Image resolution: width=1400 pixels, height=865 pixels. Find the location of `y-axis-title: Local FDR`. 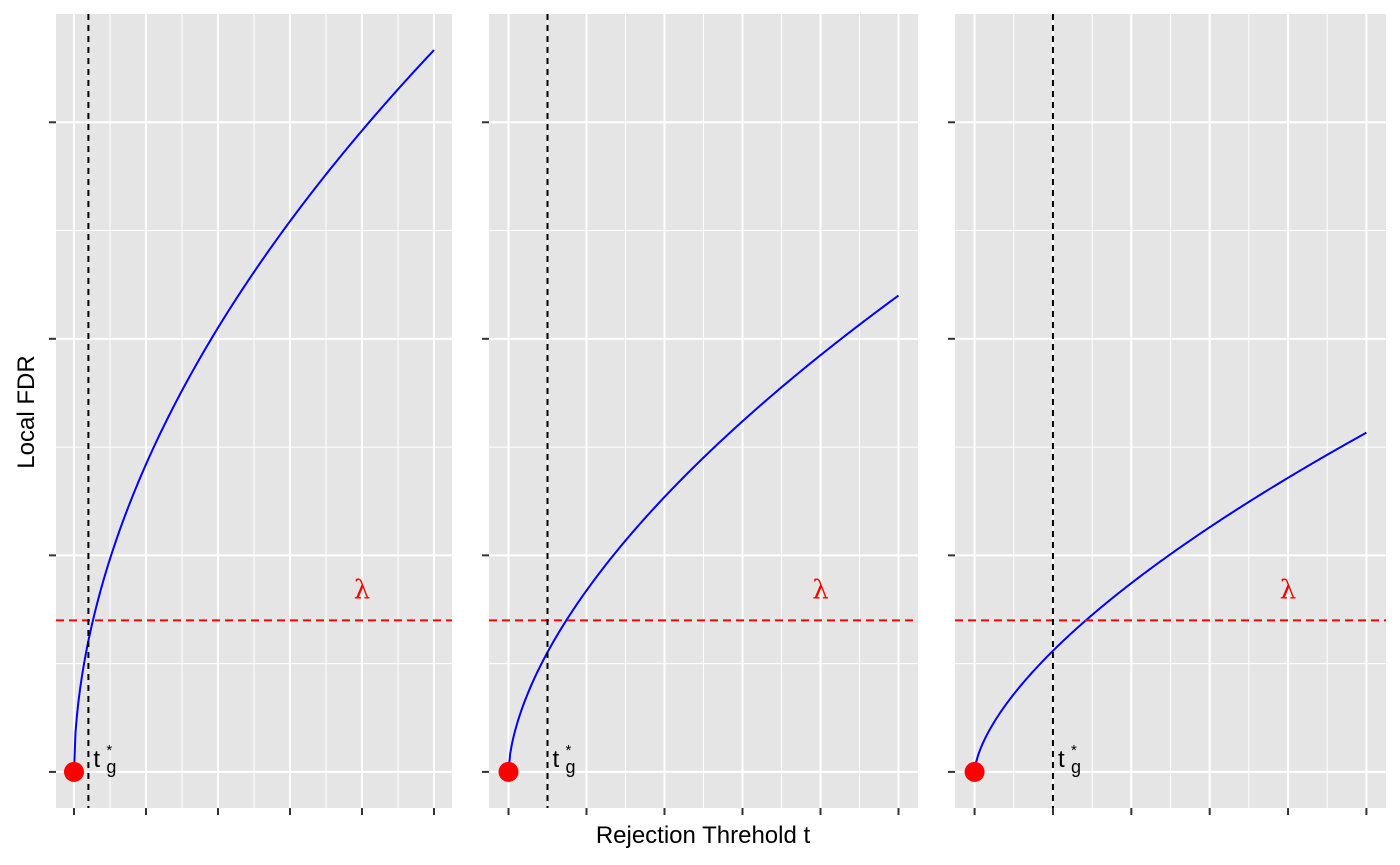

y-axis-title: Local FDR is located at coordinates (26, 411).